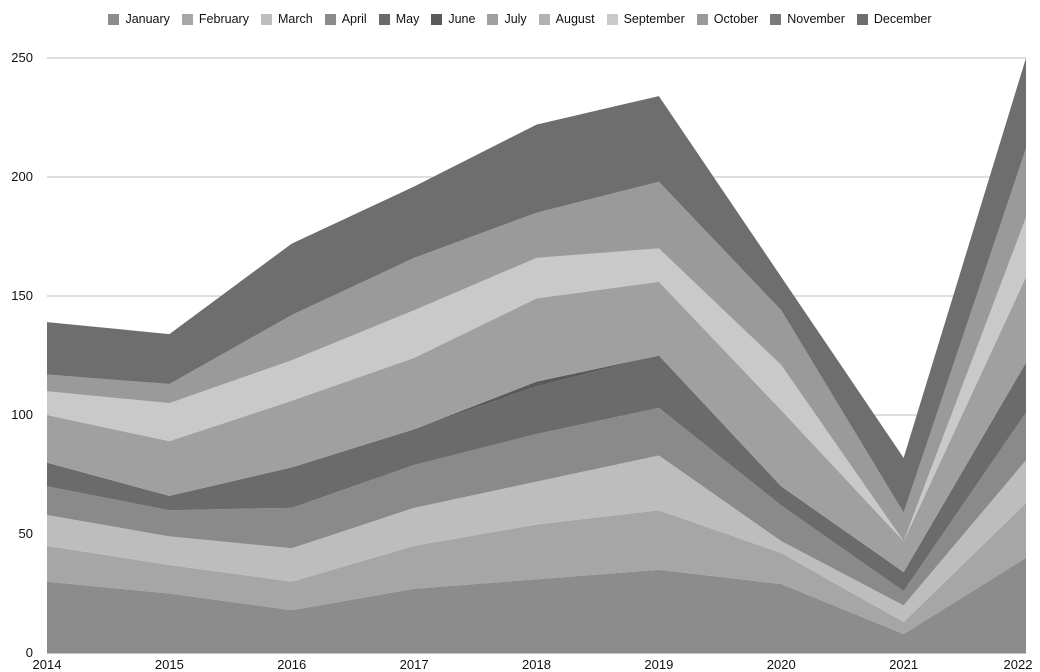  Describe the element at coordinates (169, 664) in the screenshot. I see `x-tick-label: 2015` at that location.